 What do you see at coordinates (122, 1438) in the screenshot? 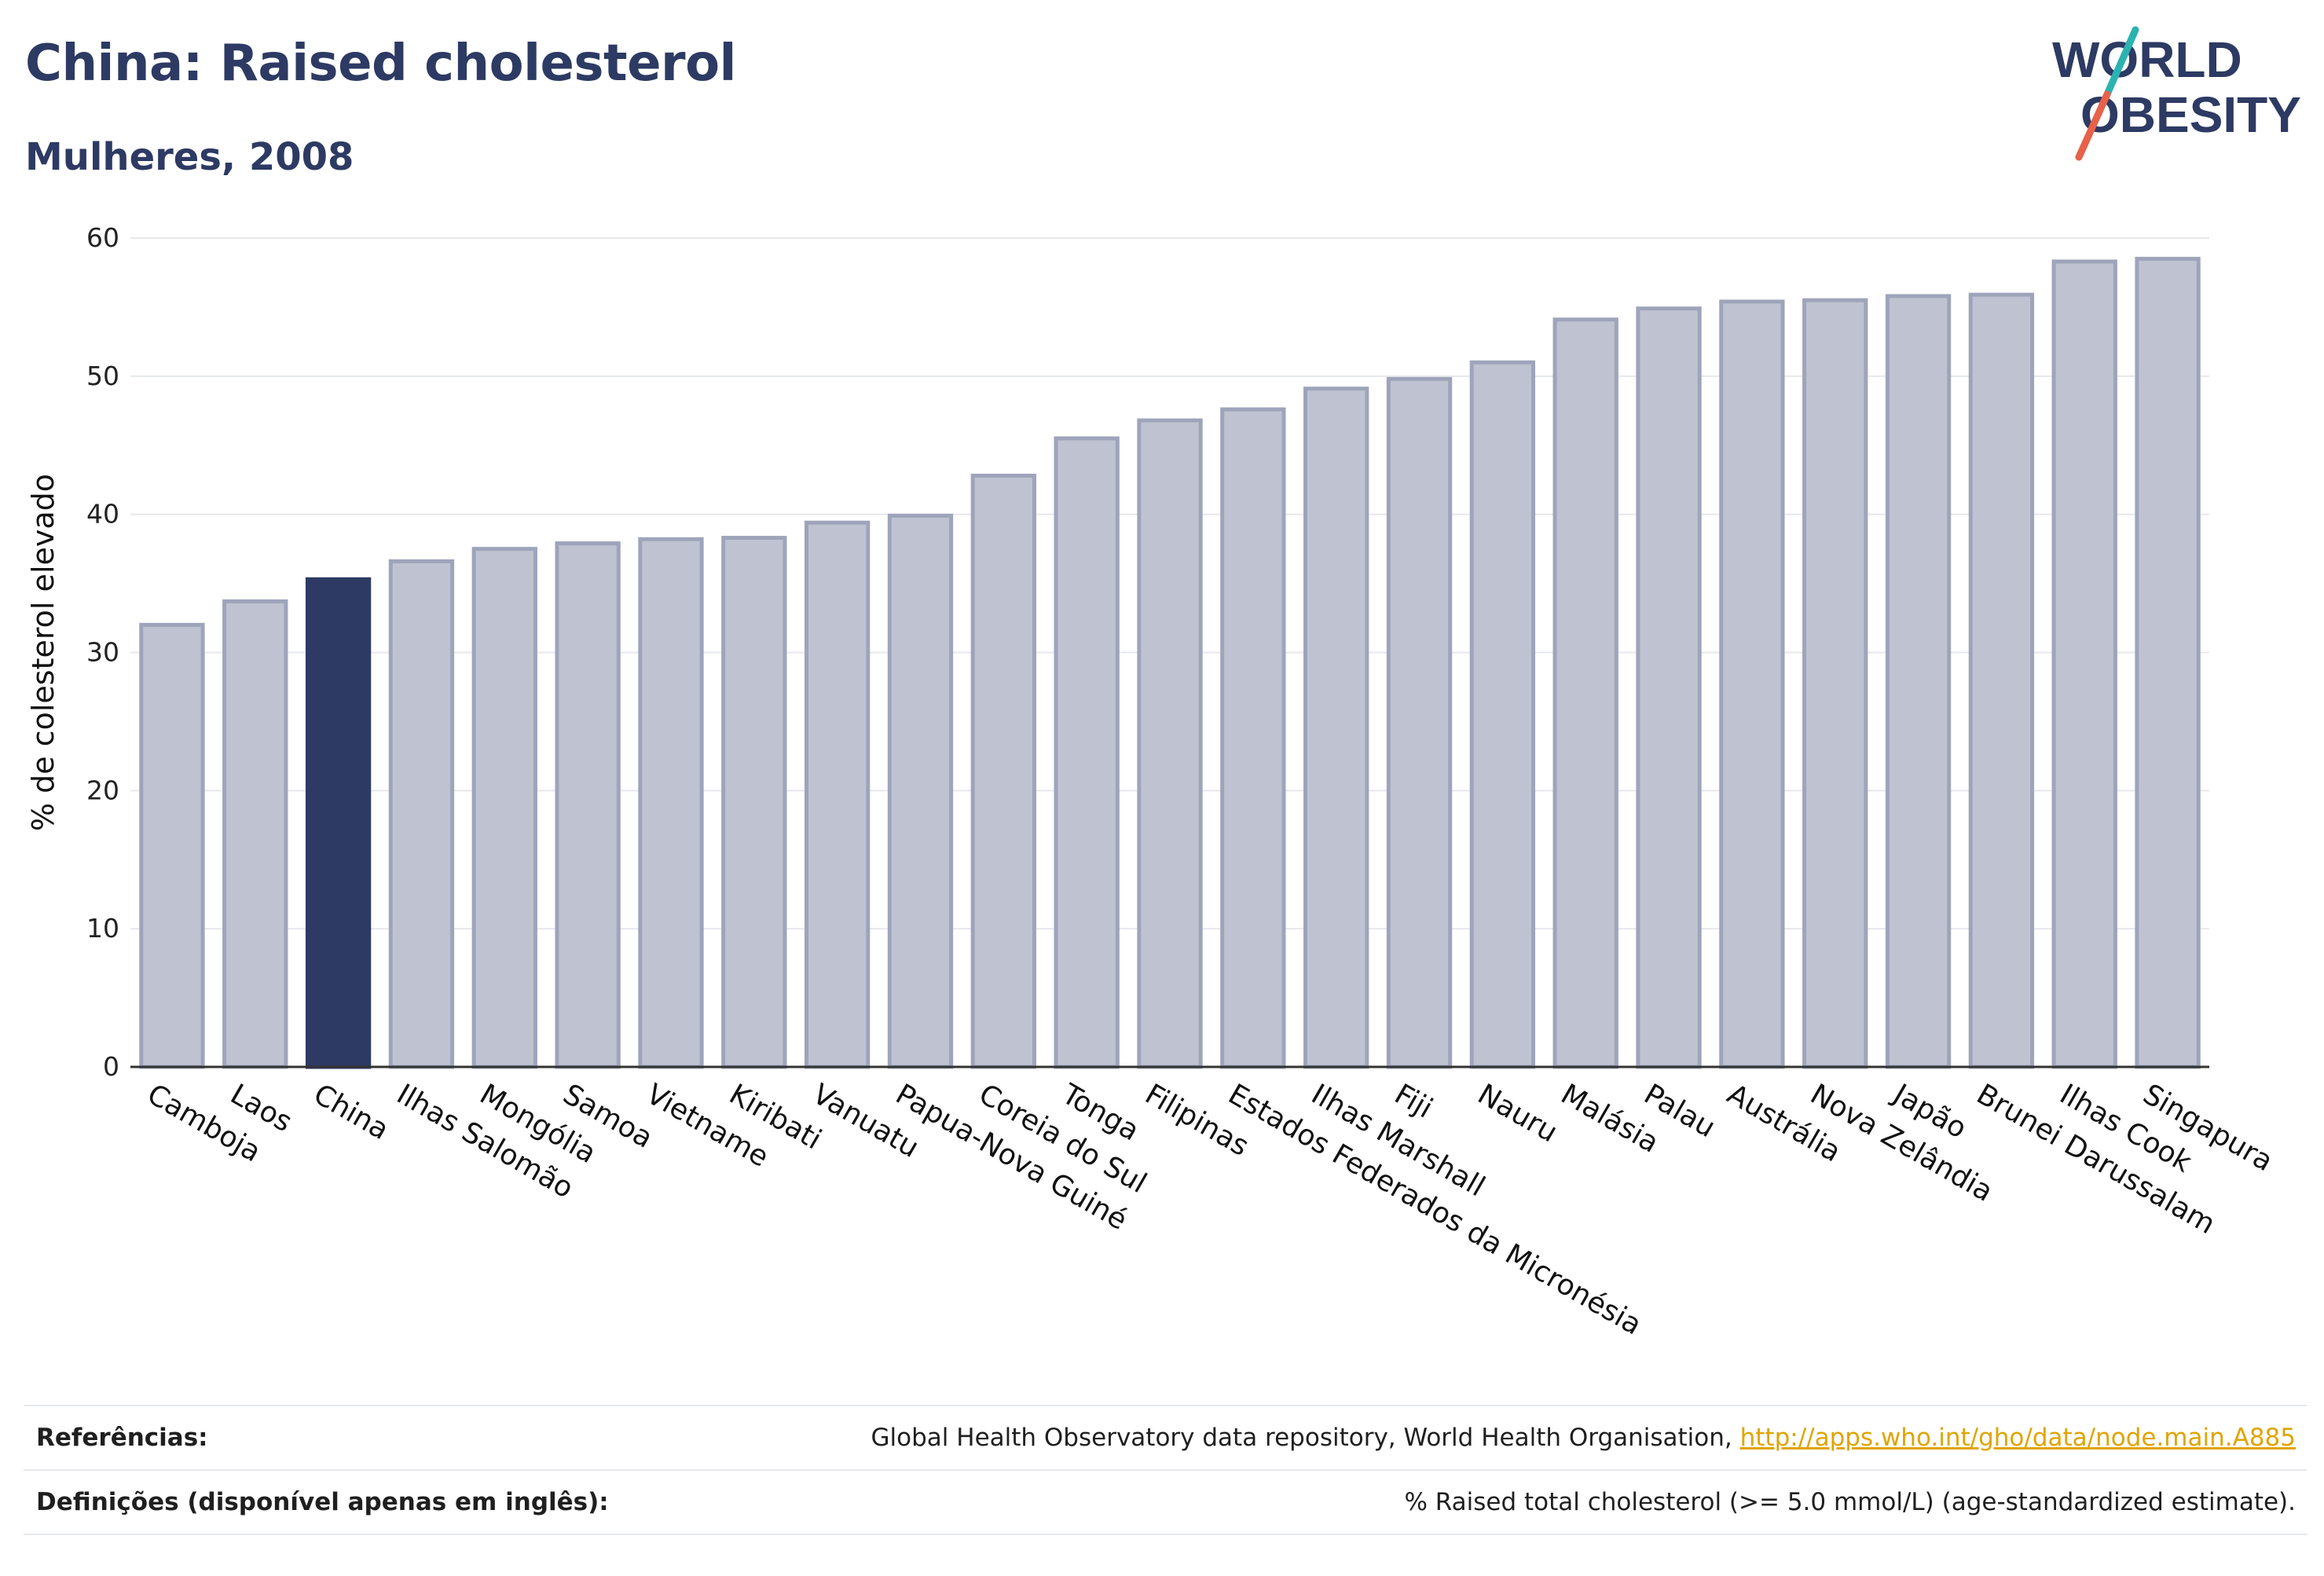
I see `references-label: Referências:` at bounding box center [122, 1438].